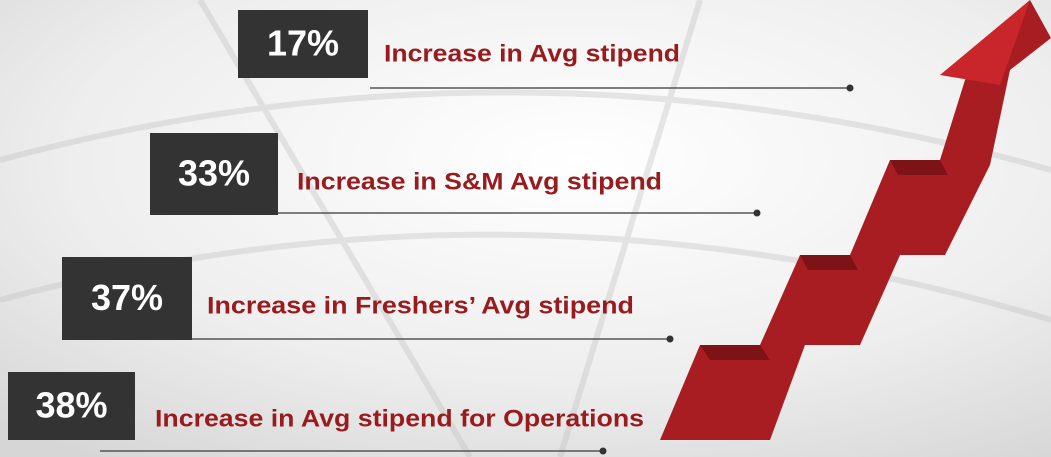  What do you see at coordinates (420, 305) in the screenshot?
I see `item-label: Increase in Freshers’ Avg stipend` at bounding box center [420, 305].